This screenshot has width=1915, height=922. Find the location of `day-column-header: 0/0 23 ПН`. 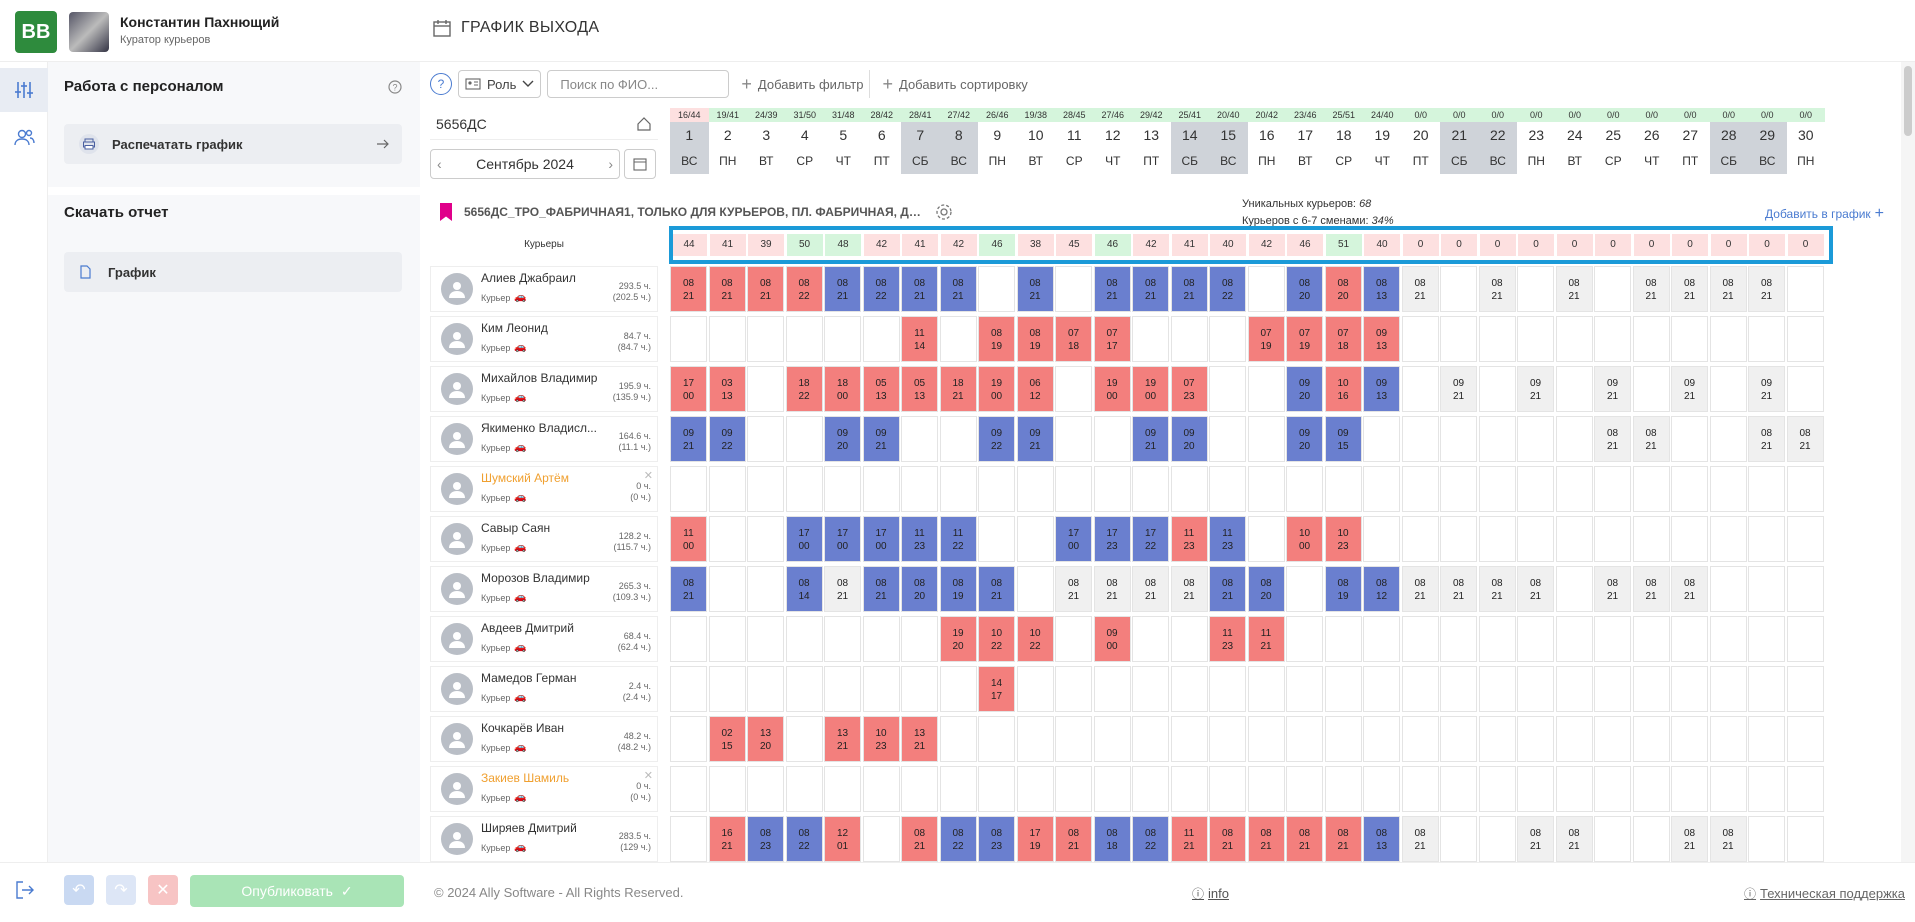

day-column-header: 0/0 23 ПН is located at coordinates (1536, 150).